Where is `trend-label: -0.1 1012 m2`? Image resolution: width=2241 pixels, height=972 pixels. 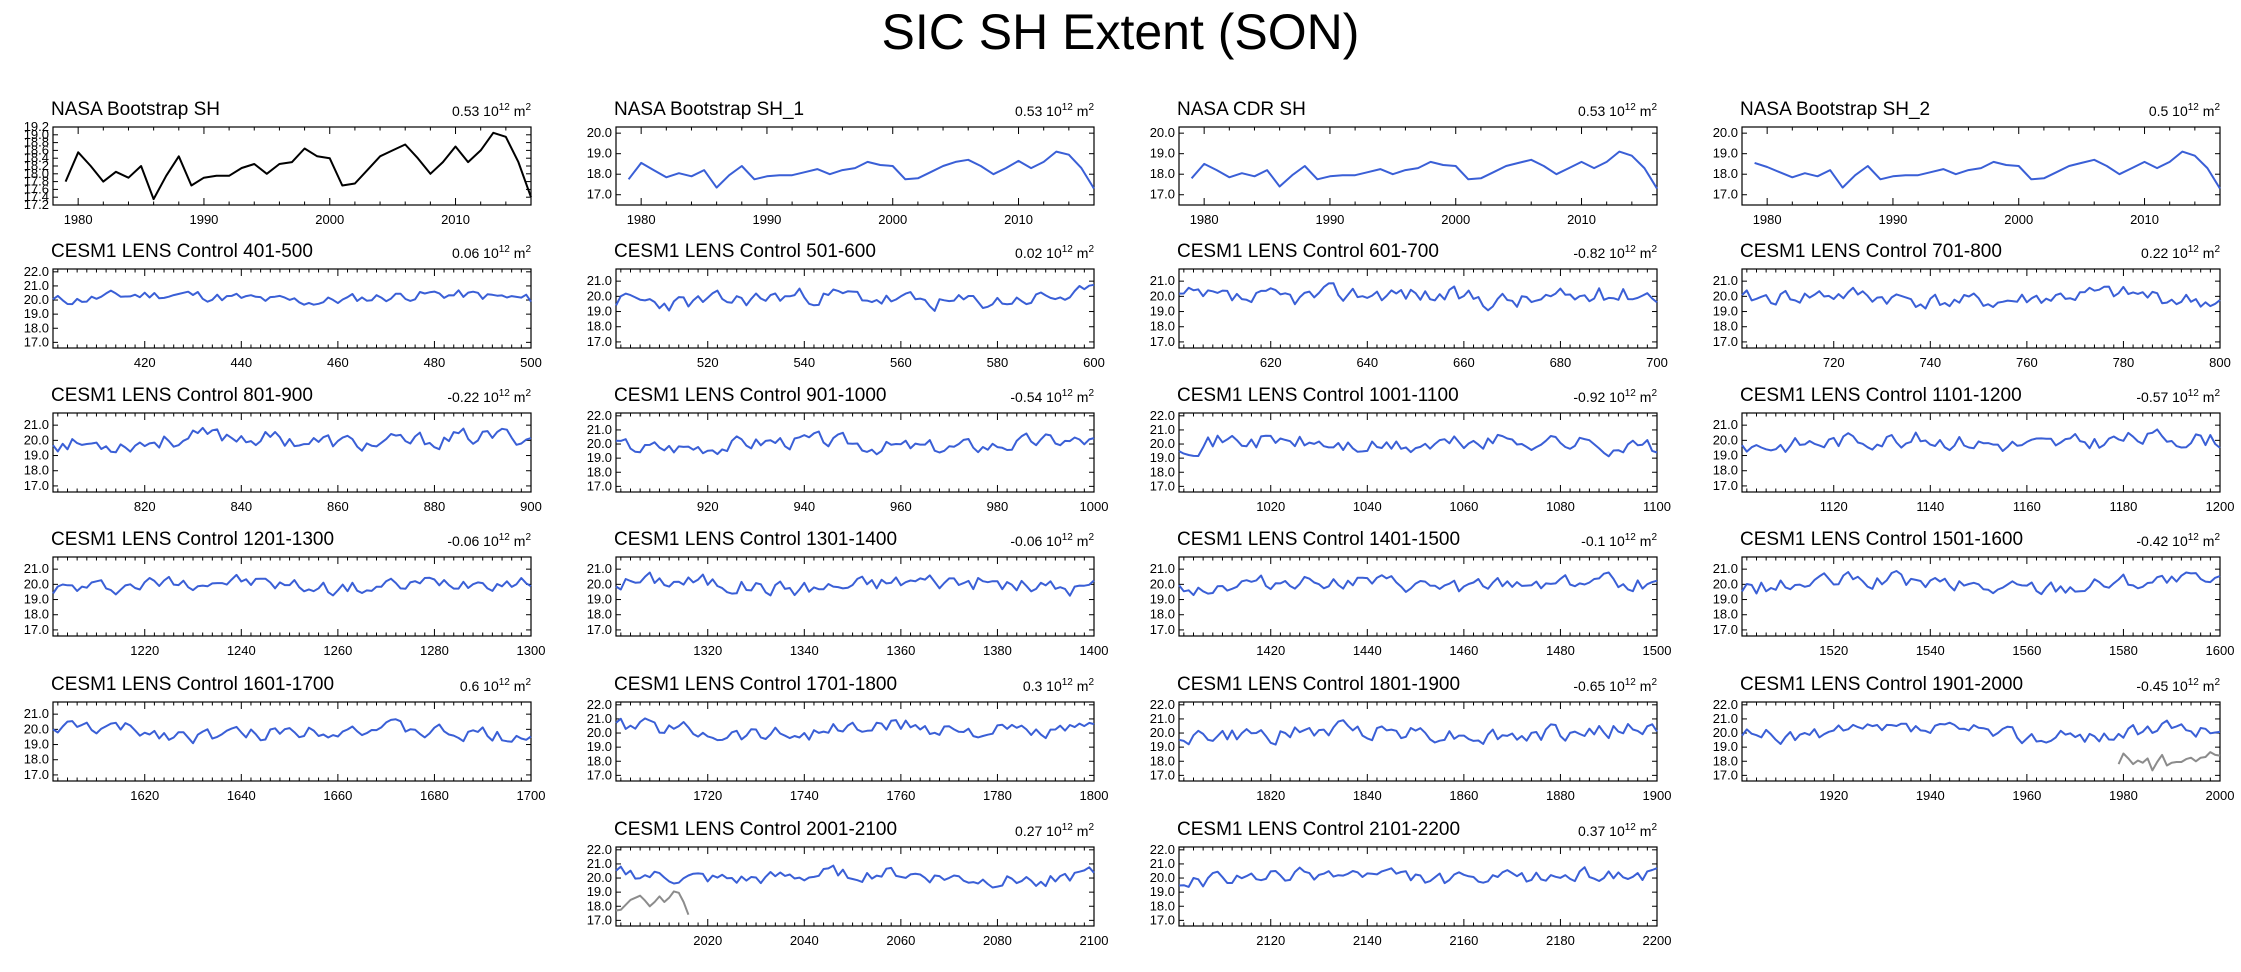 trend-label: -0.1 1012 m2 is located at coordinates (1619, 540).